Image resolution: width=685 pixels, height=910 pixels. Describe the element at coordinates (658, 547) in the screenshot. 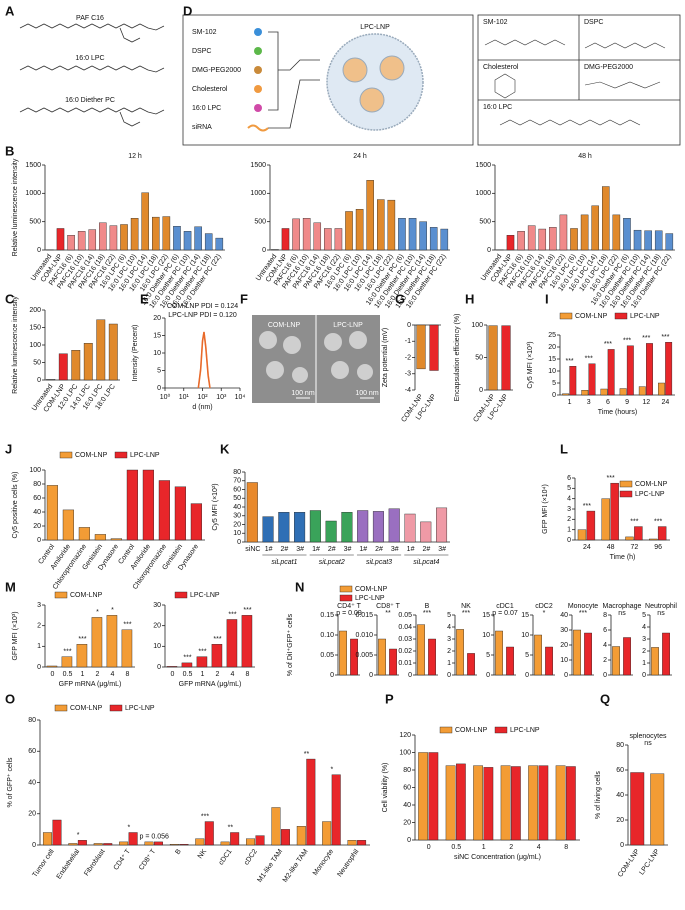

I see `x-tick-label: 96` at that location.